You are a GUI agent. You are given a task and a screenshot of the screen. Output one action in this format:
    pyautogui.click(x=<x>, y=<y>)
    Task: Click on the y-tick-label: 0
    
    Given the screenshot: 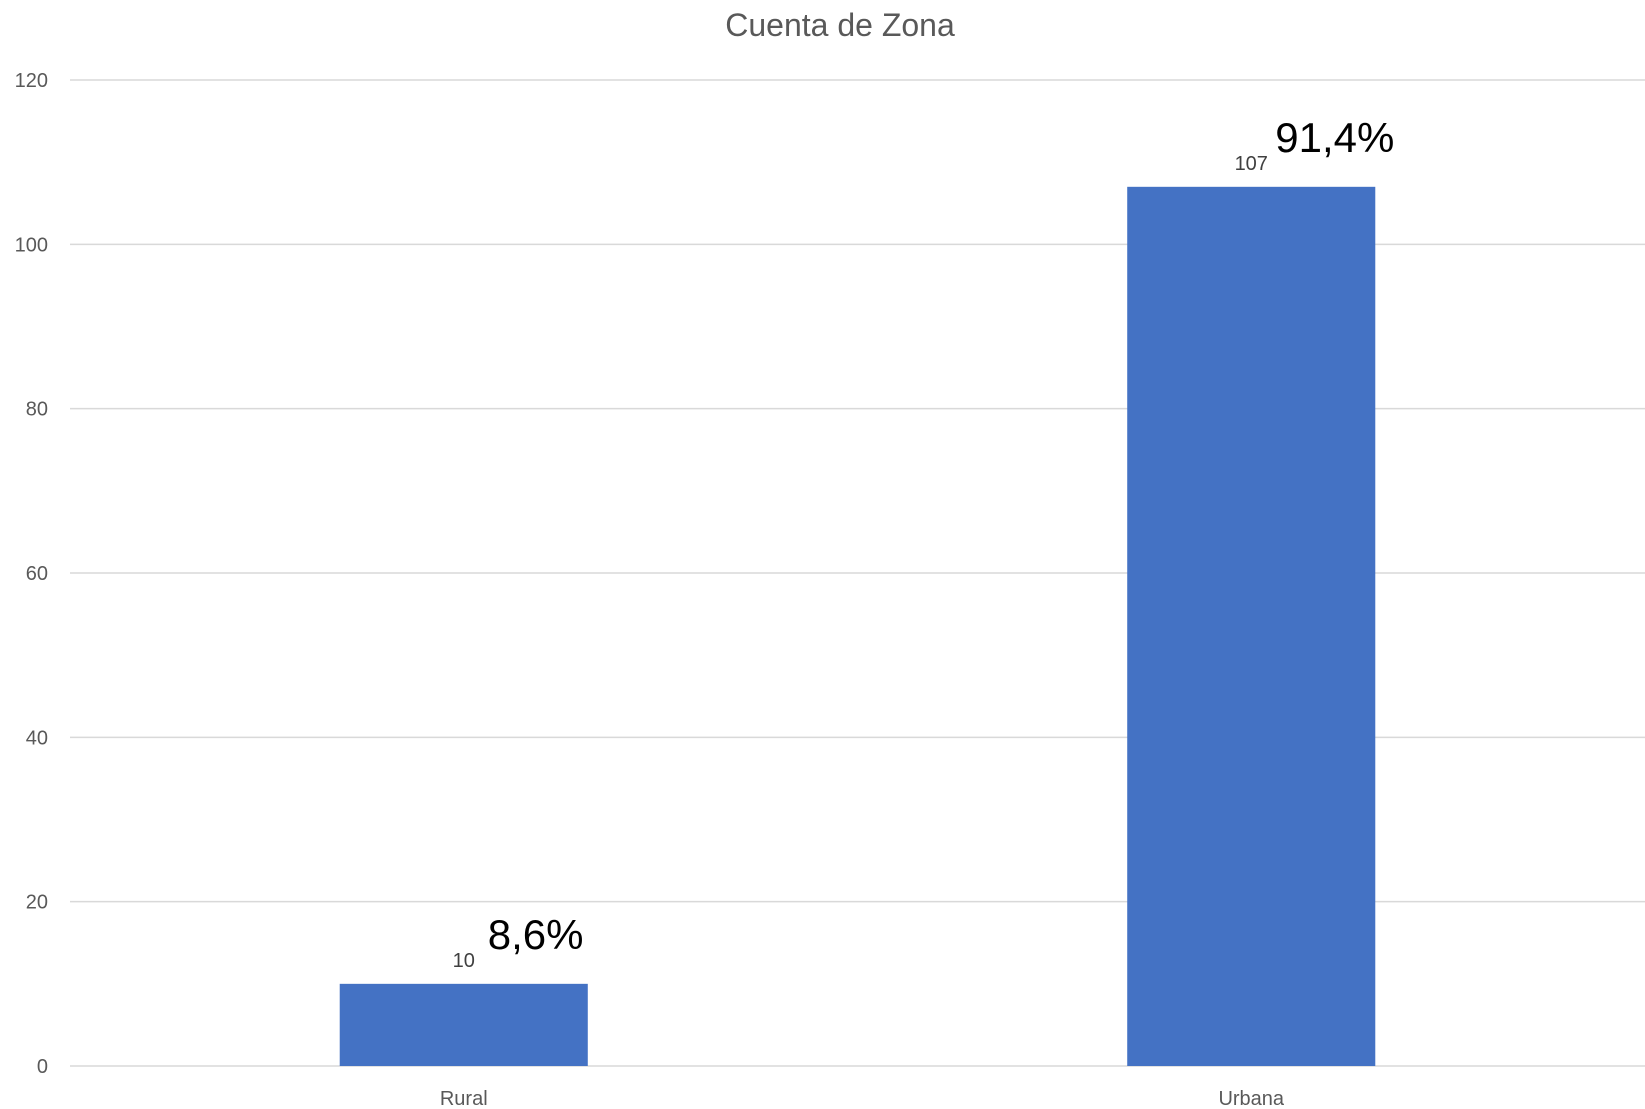 What is the action you would take?
    pyautogui.click(x=42, y=1067)
    